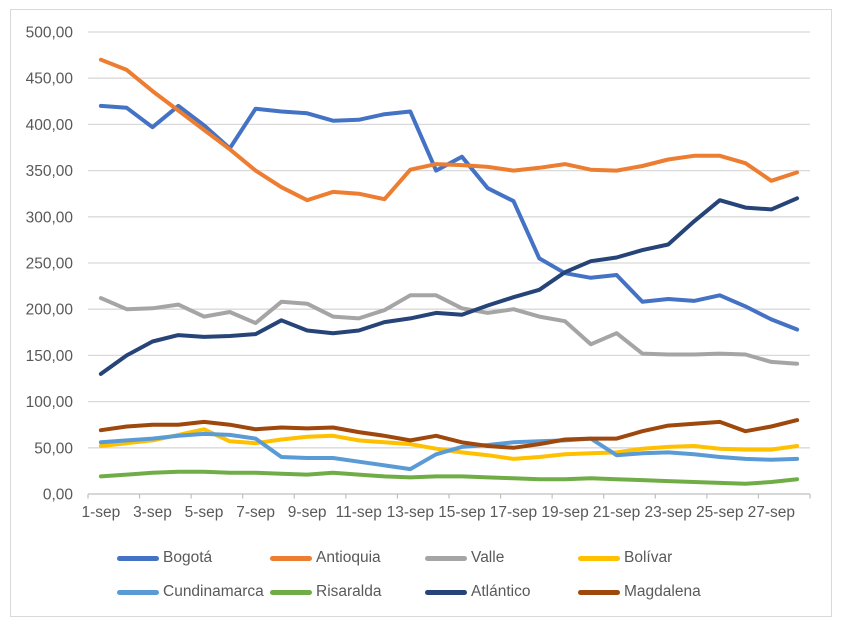 This screenshot has width=843, height=630. Describe the element at coordinates (188, 557) in the screenshot. I see `legend-label-bogota: Bogotá` at that location.